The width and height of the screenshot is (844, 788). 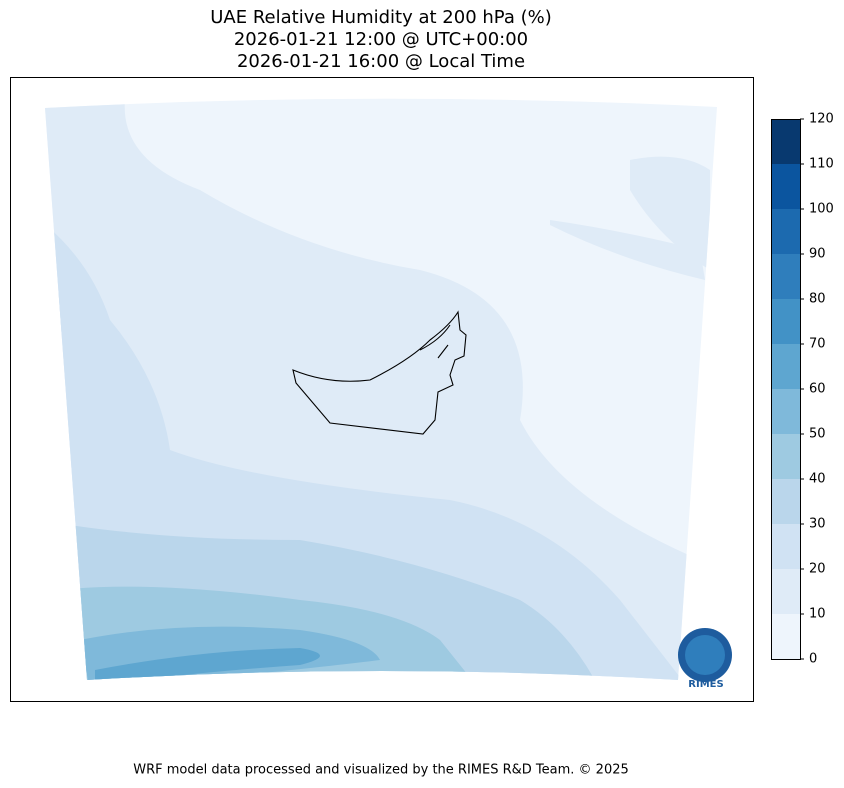 I want to click on colorbar-tick-label: 60, so click(x=817, y=389).